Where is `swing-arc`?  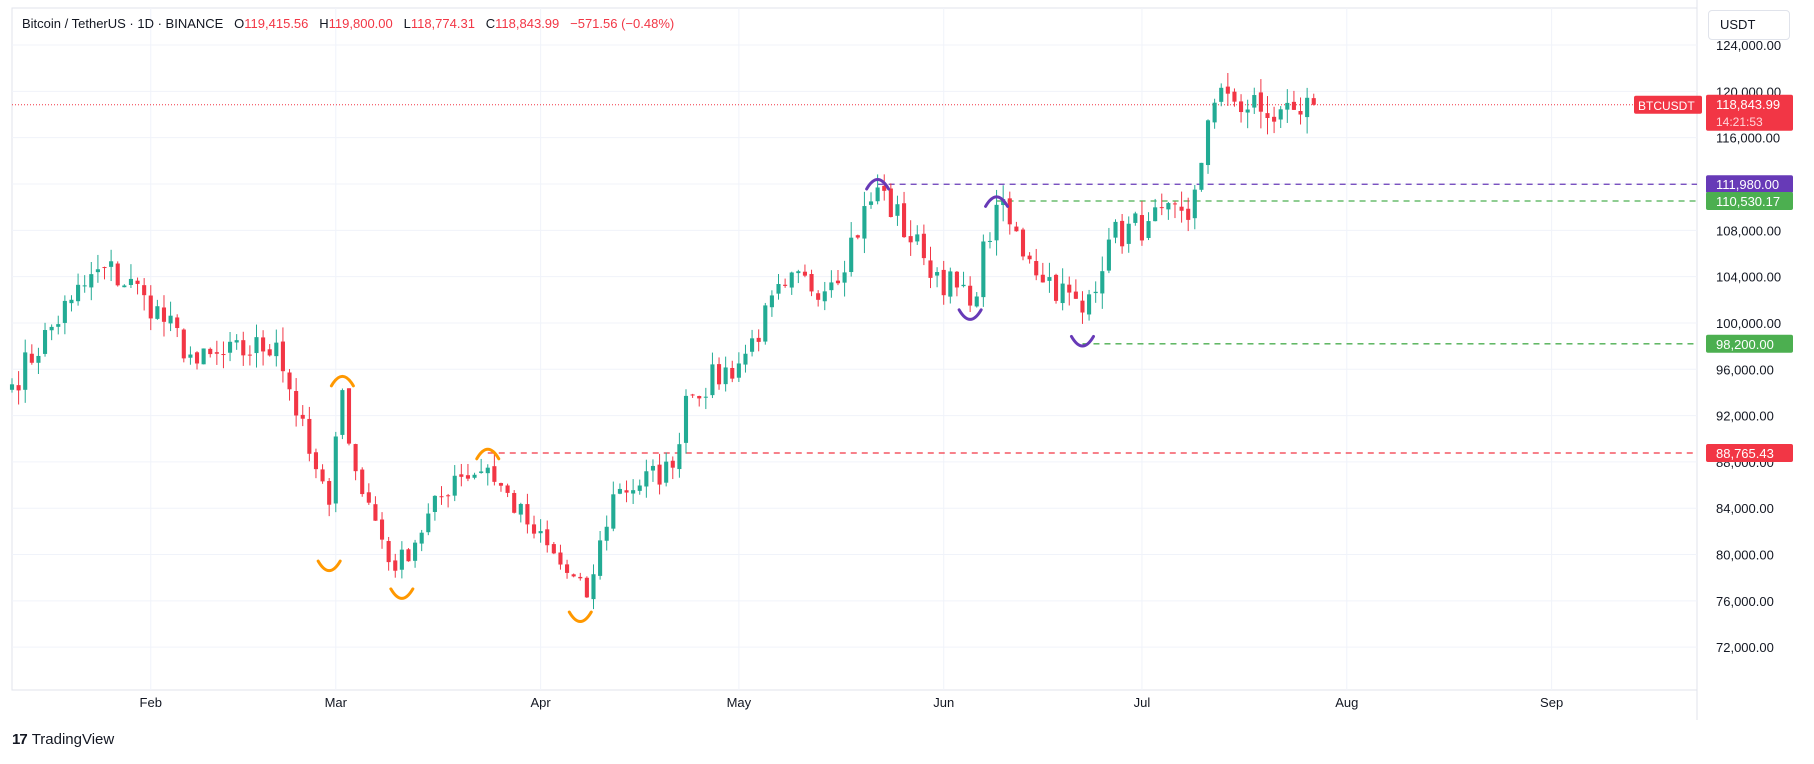
swing-arc is located at coordinates (970, 314).